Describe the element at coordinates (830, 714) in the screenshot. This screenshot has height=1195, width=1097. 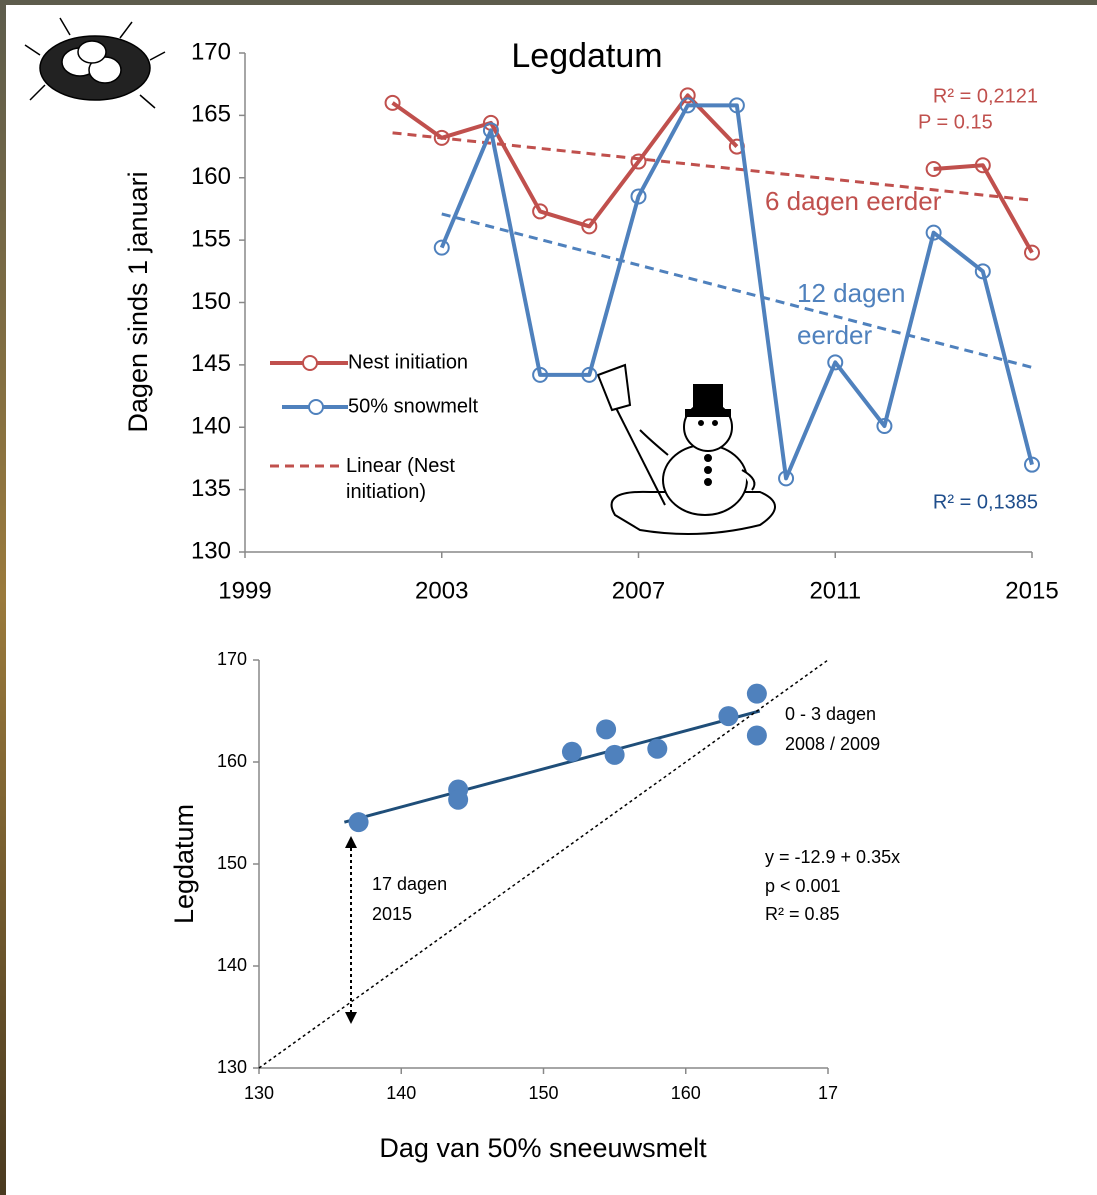
I see `annotation: 0 - 3 dagen` at that location.